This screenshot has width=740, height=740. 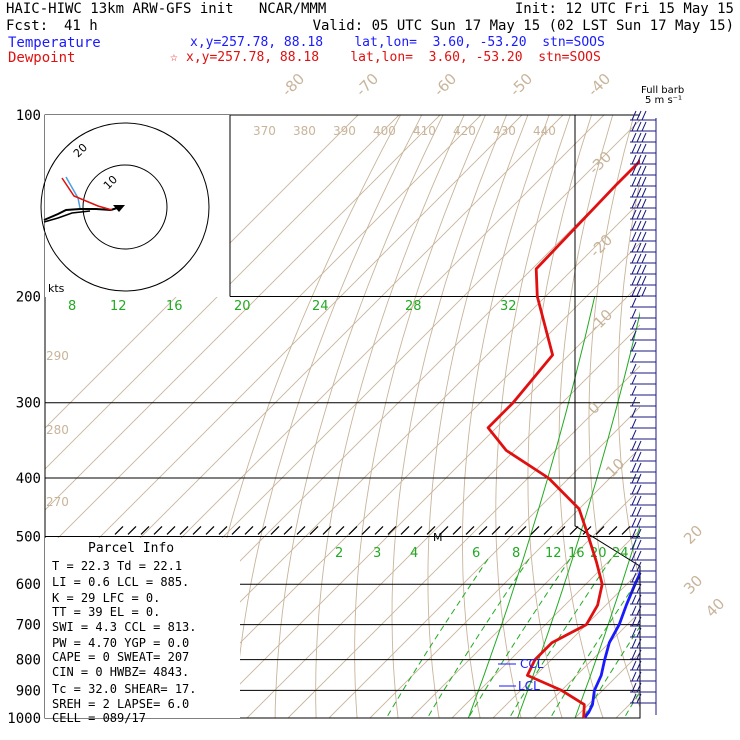 I want to click on forecast-label: Fcst:, so click(x=27, y=26).